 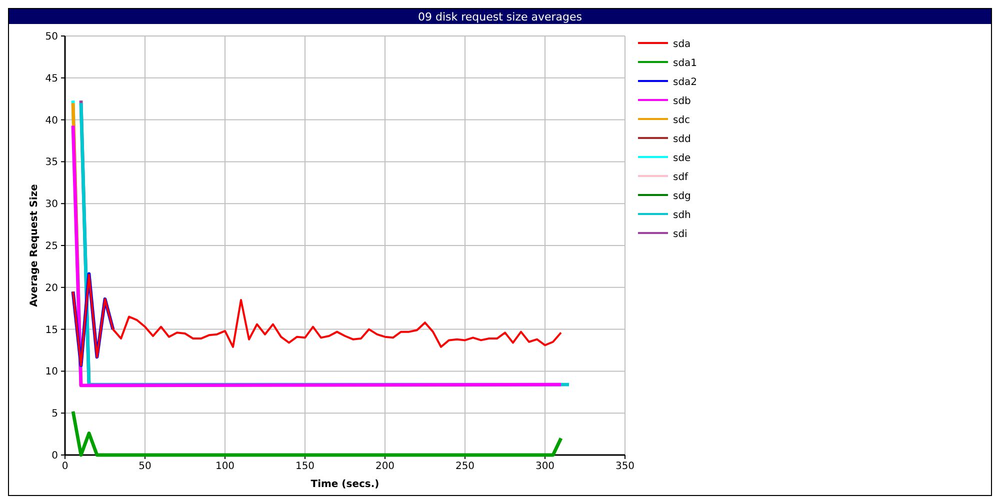 I want to click on chart-title: 09 disk request size averages, so click(x=500, y=17).